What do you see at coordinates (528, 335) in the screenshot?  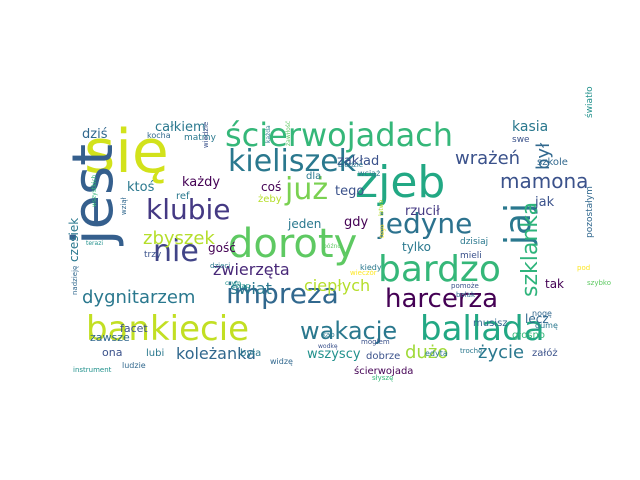 I see `word-cloud-word: głośno` at bounding box center [528, 335].